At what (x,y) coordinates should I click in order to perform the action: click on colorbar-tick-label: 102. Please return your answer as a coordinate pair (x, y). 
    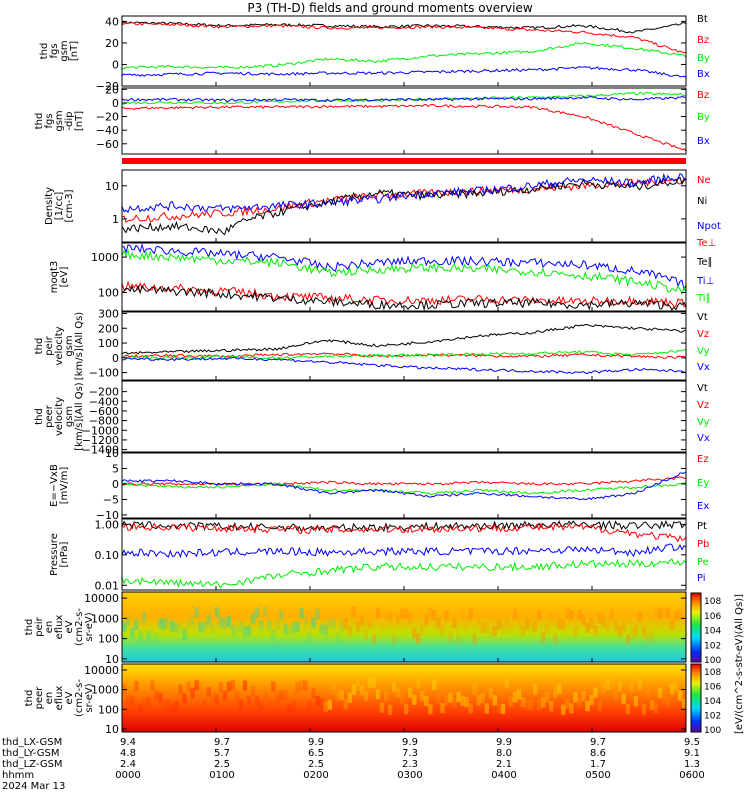
    Looking at the image, I should click on (712, 717).